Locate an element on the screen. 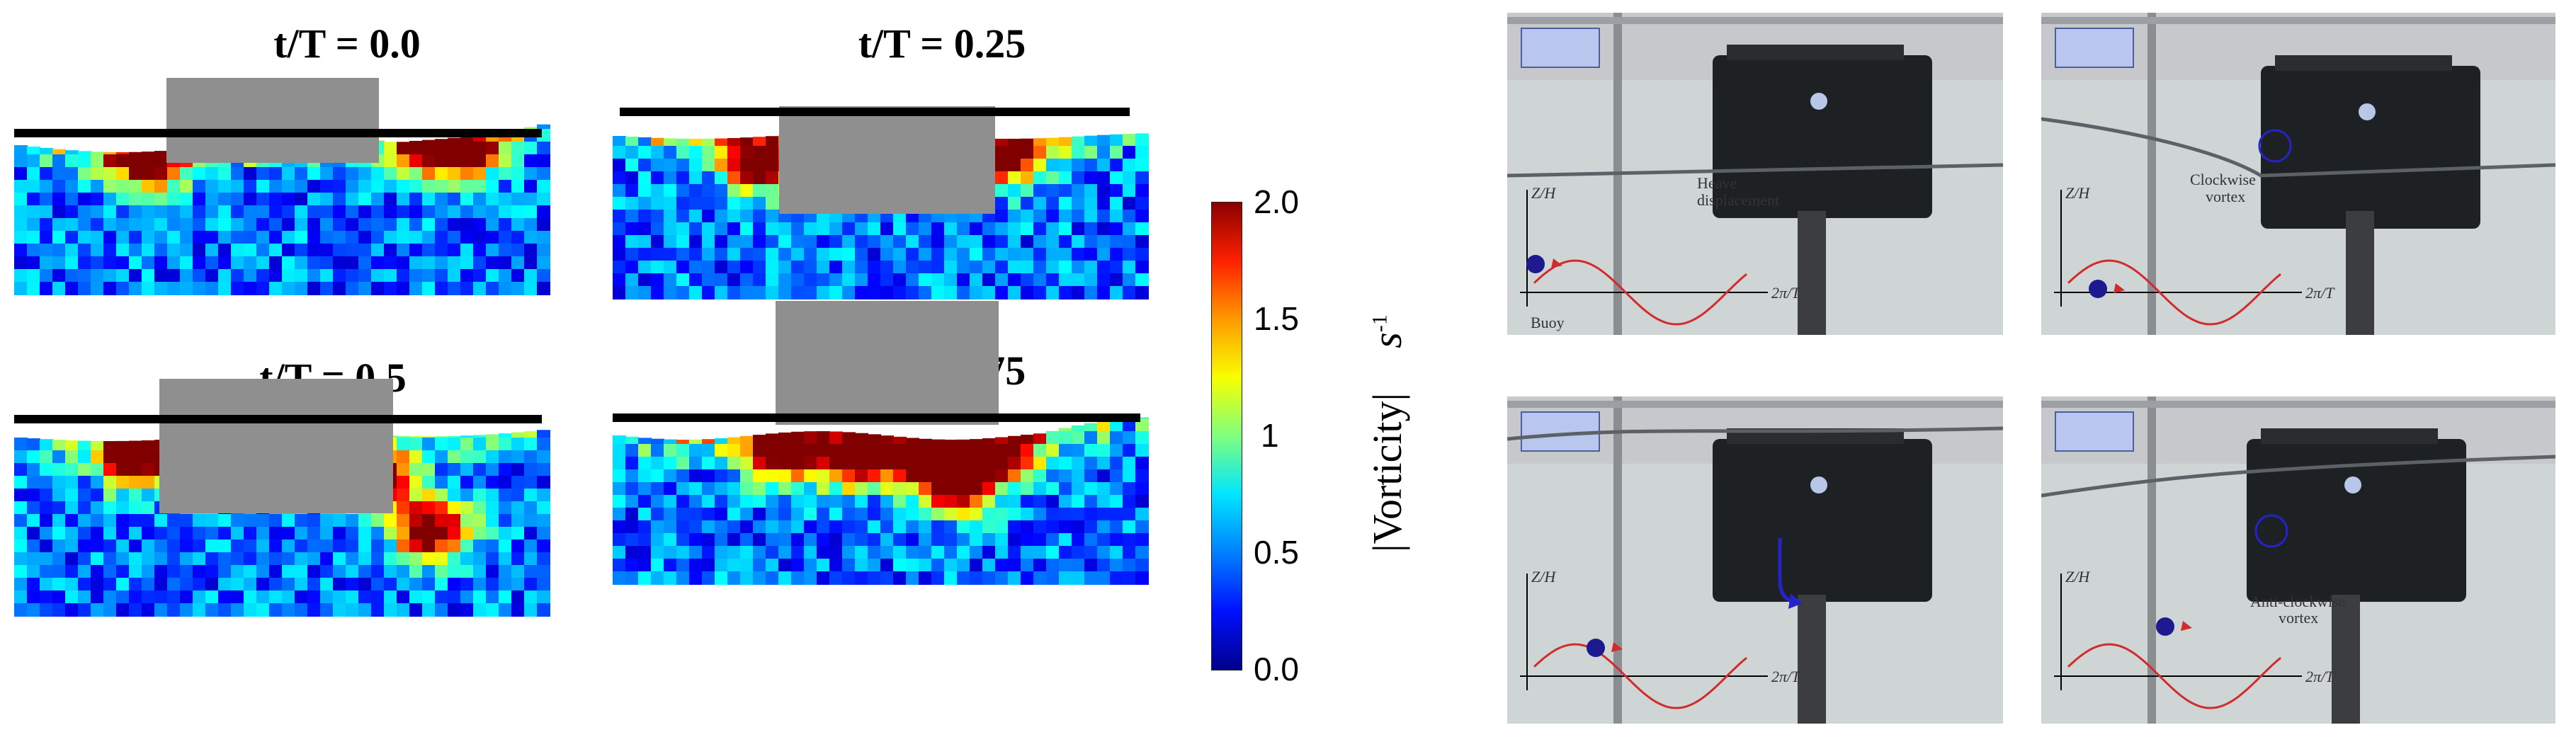 The image size is (2576, 742). photo-panel-0: Z/H 2π/T Heave displacement Buoy is located at coordinates (1755, 174).